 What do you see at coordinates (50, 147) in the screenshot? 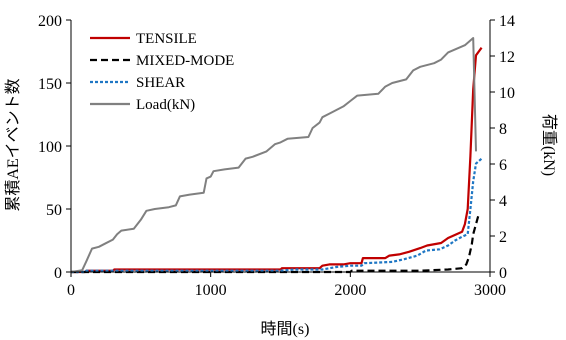
I see `y-tick-label: 100` at bounding box center [50, 147].